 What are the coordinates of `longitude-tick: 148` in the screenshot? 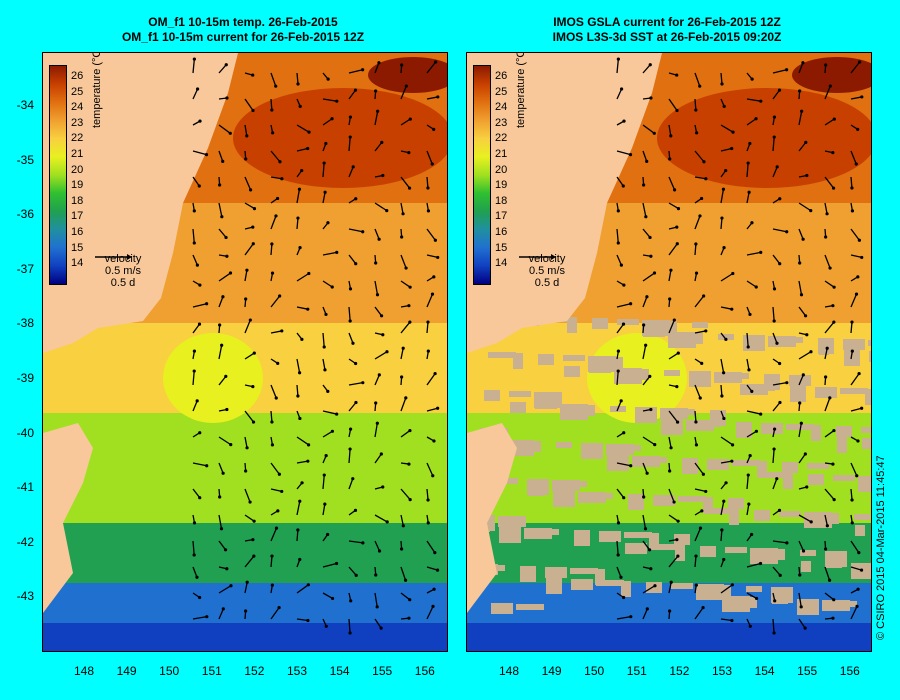 It's located at (509, 671).